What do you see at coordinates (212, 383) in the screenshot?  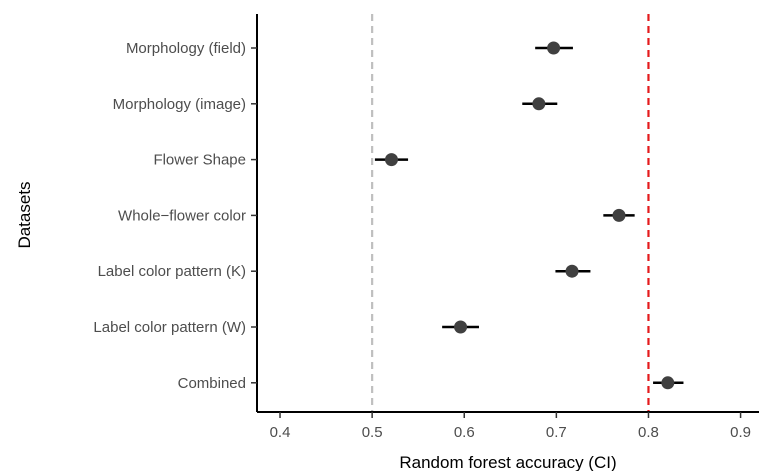 I see `y-tick-label: Combined` at bounding box center [212, 383].